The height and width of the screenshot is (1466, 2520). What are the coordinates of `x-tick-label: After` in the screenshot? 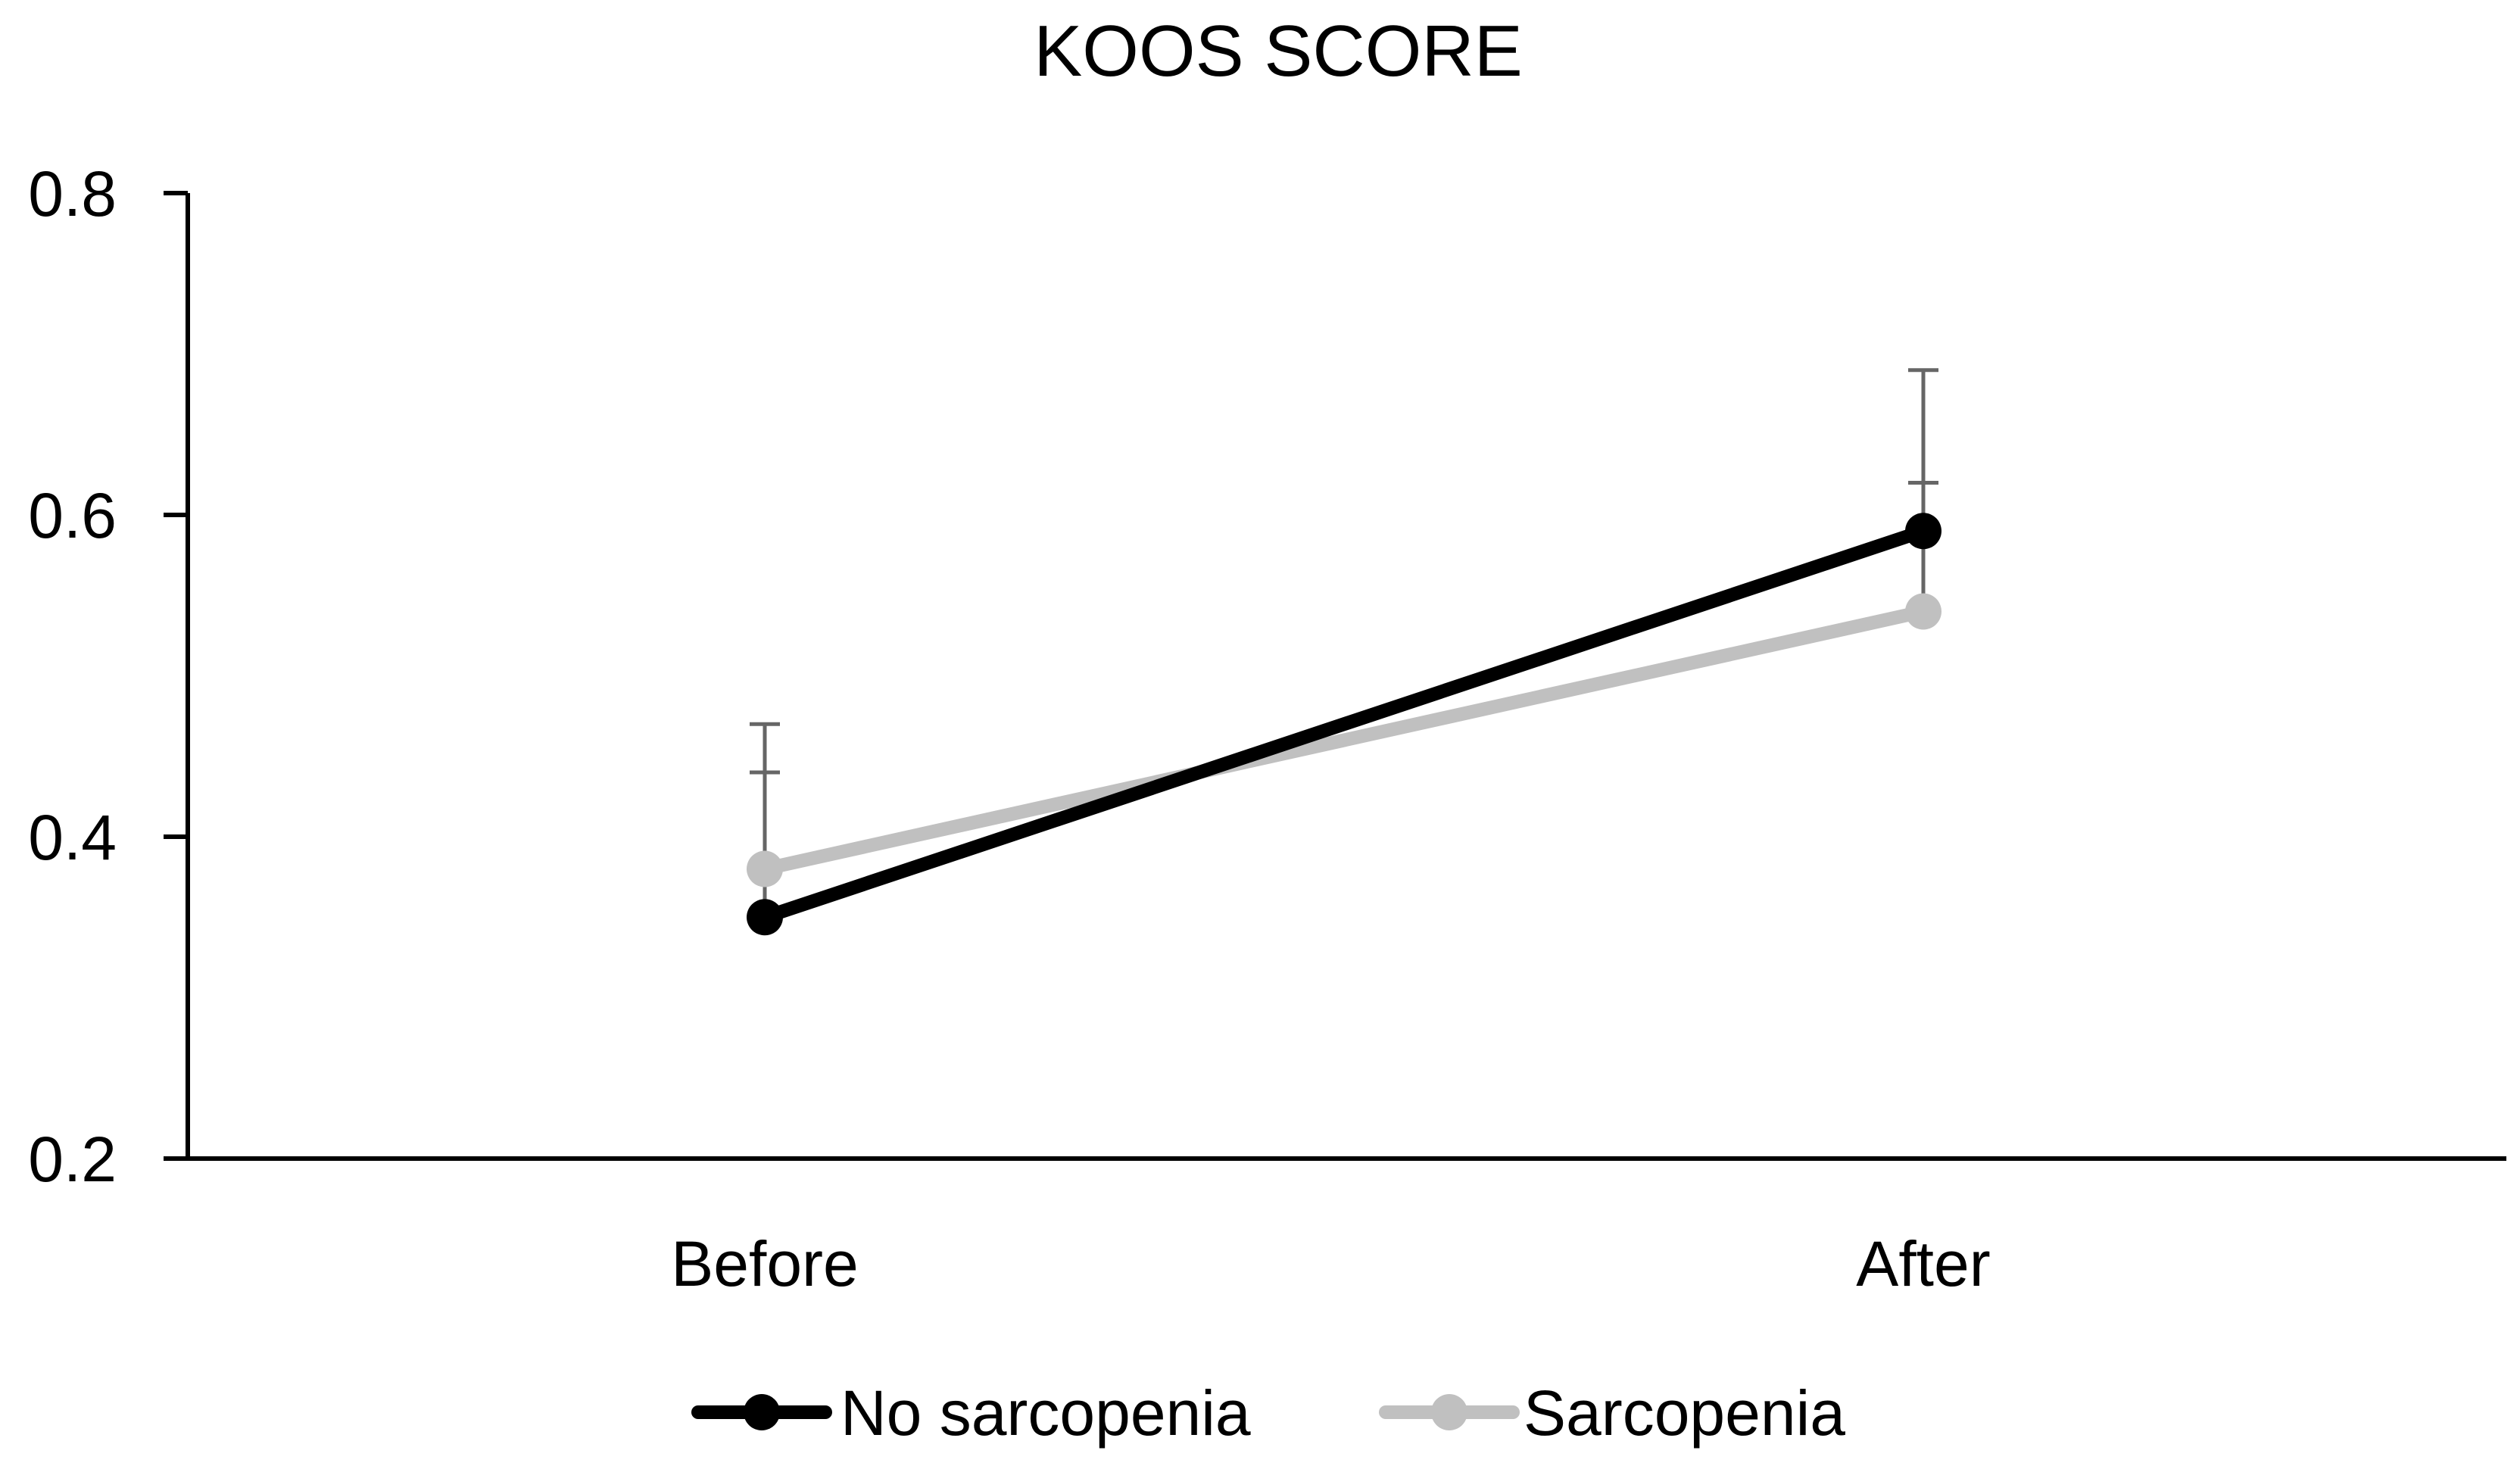 It's located at (1923, 1263).